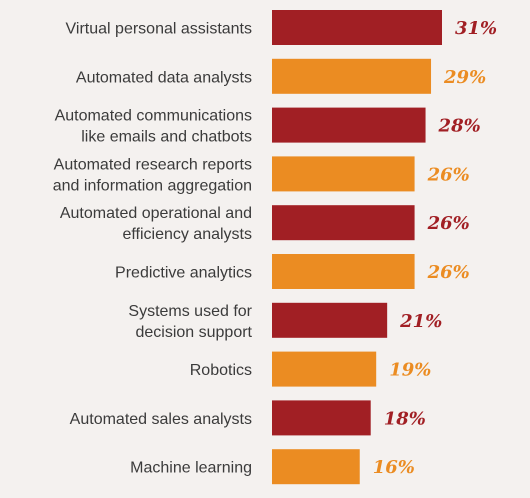  What do you see at coordinates (405, 418) in the screenshot?
I see `value-label: 18%` at bounding box center [405, 418].